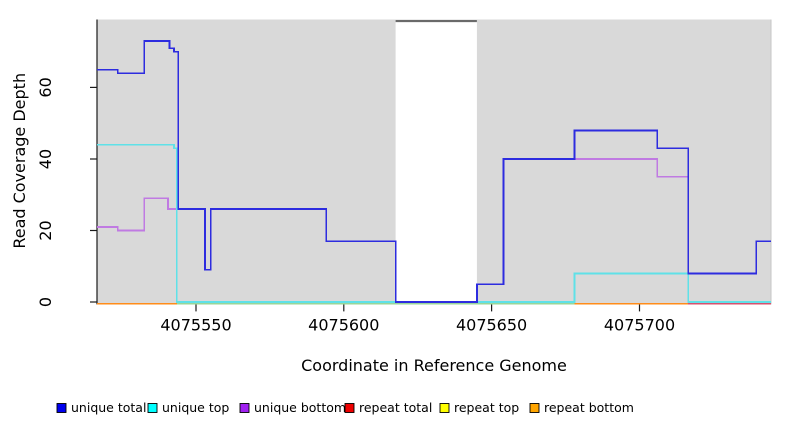 The height and width of the screenshot is (432, 792). I want to click on legend-label: unique bottom, so click(300, 407).